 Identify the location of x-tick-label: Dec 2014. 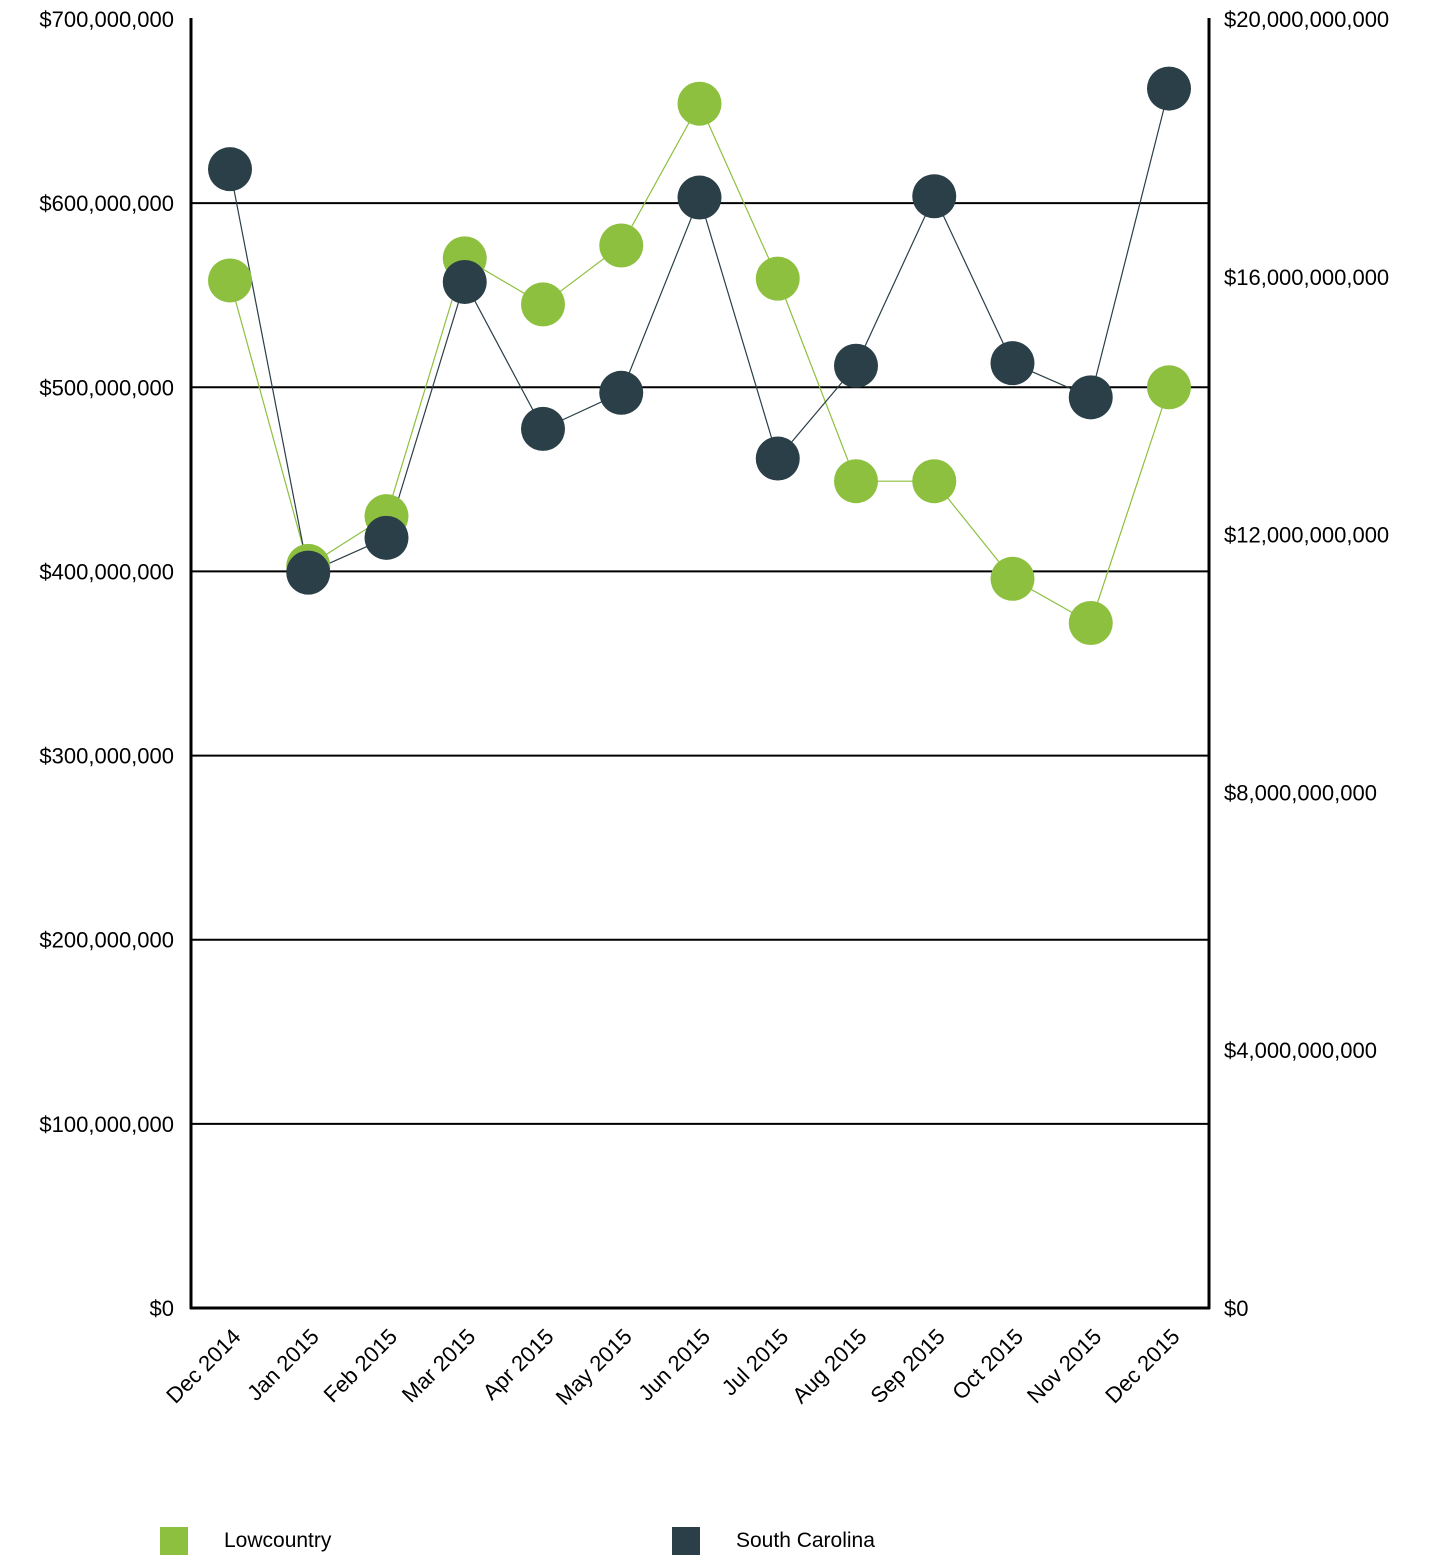
(203, 1366).